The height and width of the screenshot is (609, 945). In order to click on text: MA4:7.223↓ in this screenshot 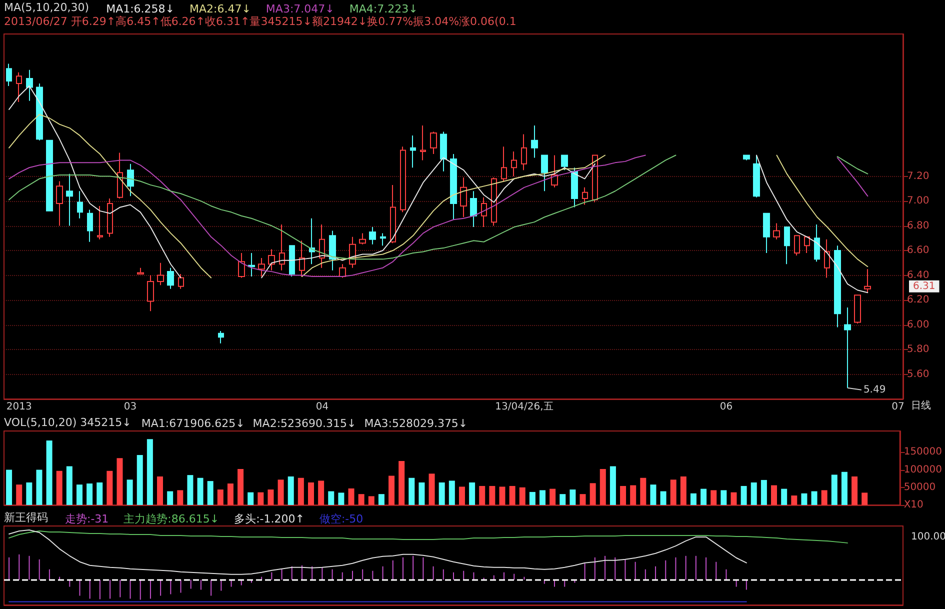, I will do `click(383, 9)`.